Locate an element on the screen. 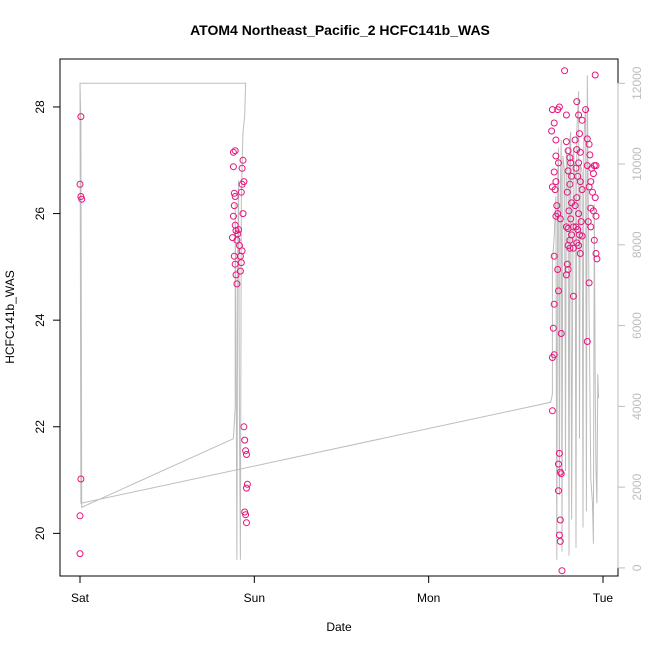 The width and height of the screenshot is (650, 650). y-tick-label: 20 is located at coordinates (40, 533).